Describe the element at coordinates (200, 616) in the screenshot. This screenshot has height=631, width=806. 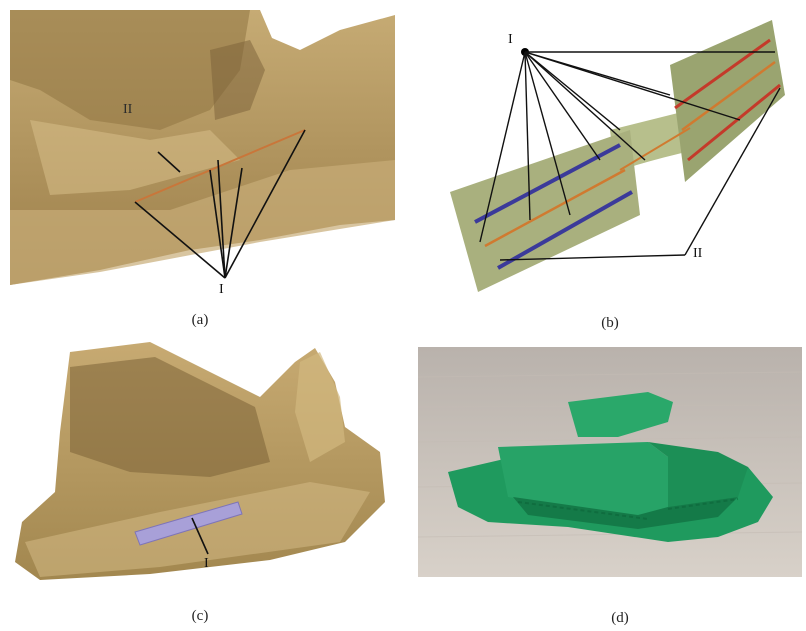
I see `caption-c: (c)` at that location.